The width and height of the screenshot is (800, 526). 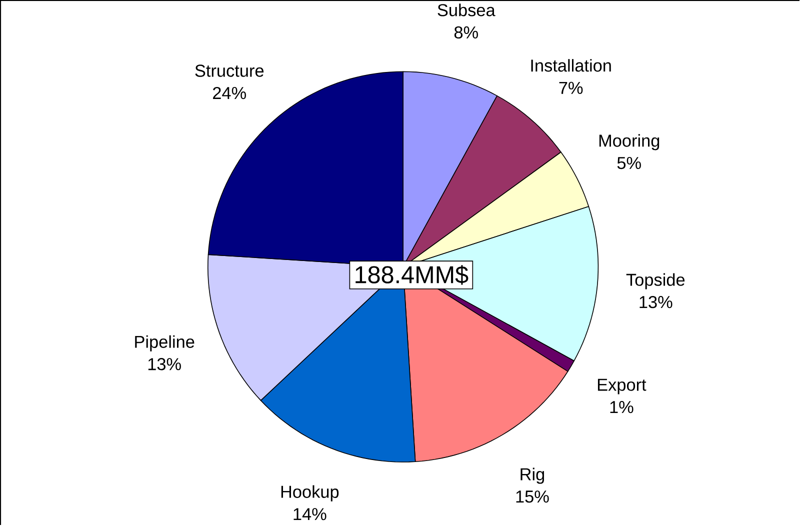 I want to click on slice-label: Topside, so click(x=655, y=281).